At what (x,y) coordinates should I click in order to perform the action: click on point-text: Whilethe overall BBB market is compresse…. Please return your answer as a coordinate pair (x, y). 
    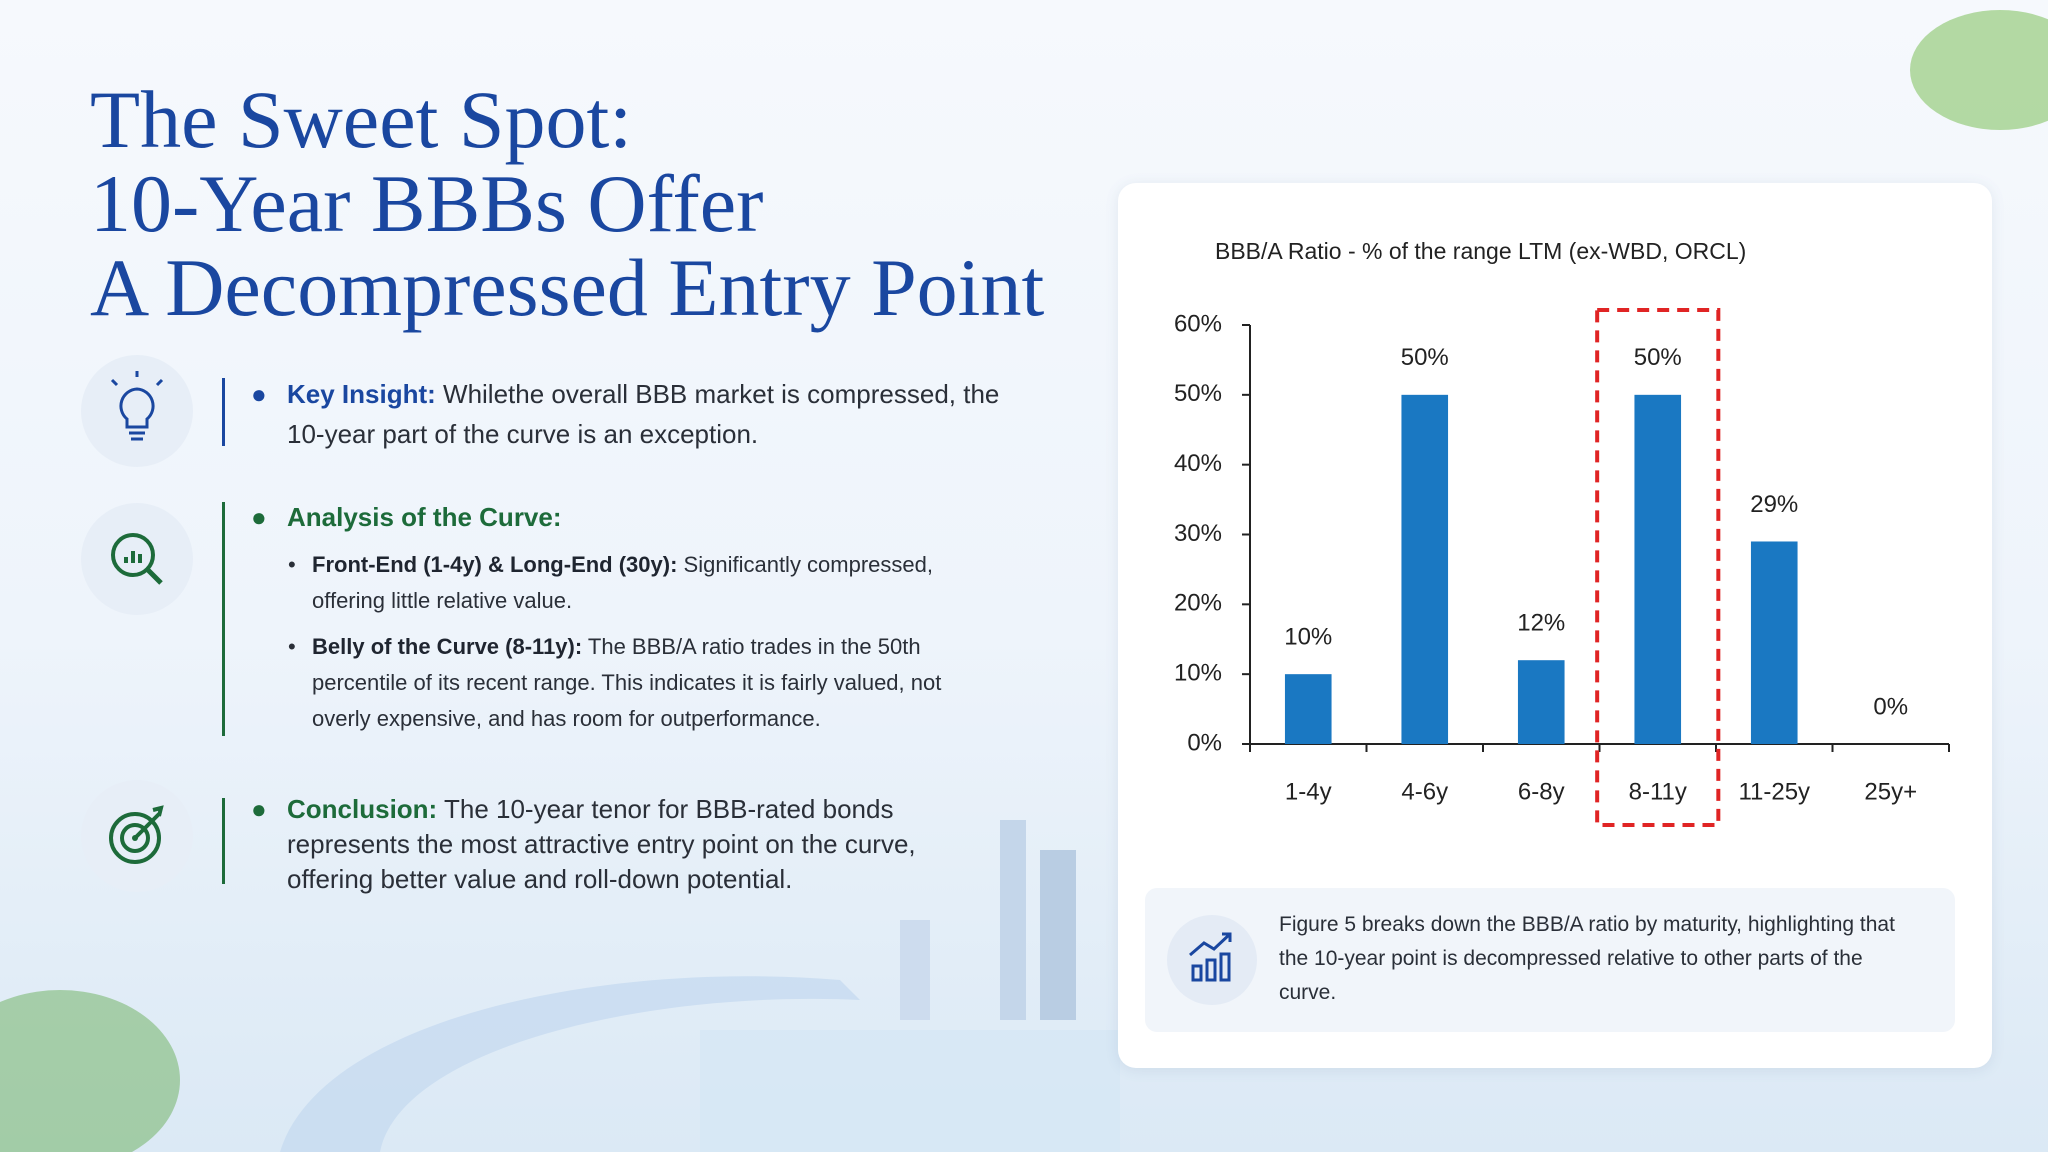
    Looking at the image, I should click on (643, 414).